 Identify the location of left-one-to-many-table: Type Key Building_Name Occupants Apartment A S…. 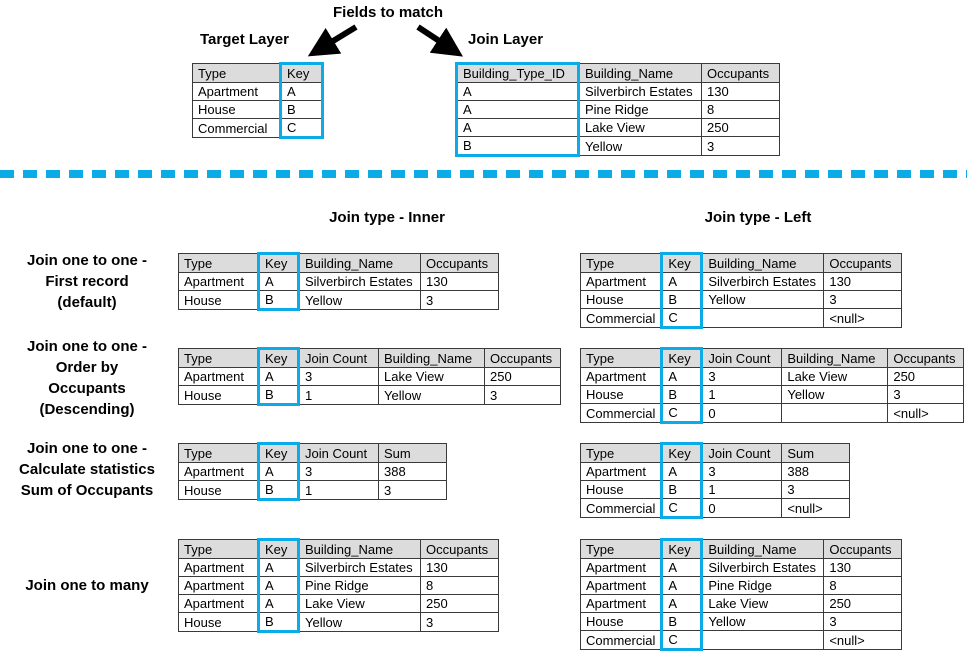
(741, 594).